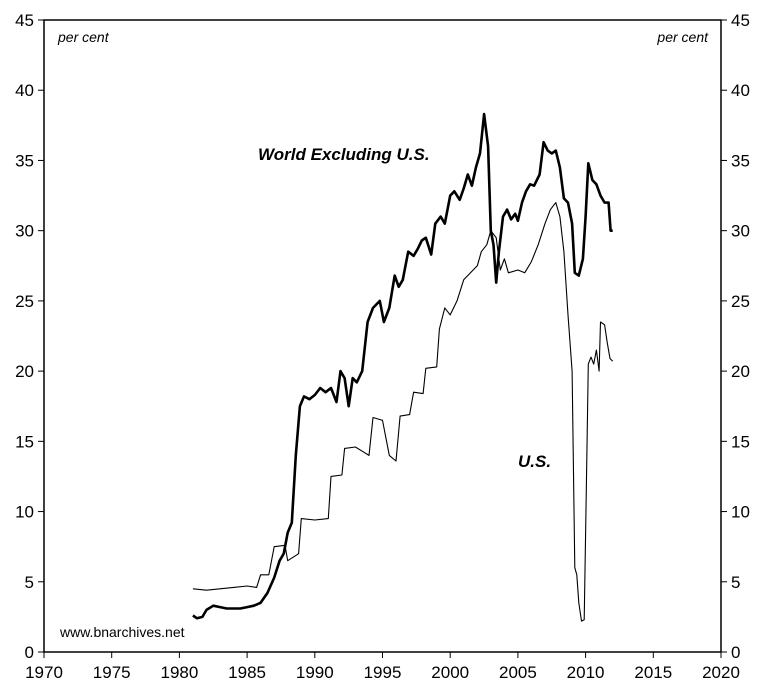 This screenshot has width=763, height=687. I want to click on x-tick-label: 1990, so click(315, 672).